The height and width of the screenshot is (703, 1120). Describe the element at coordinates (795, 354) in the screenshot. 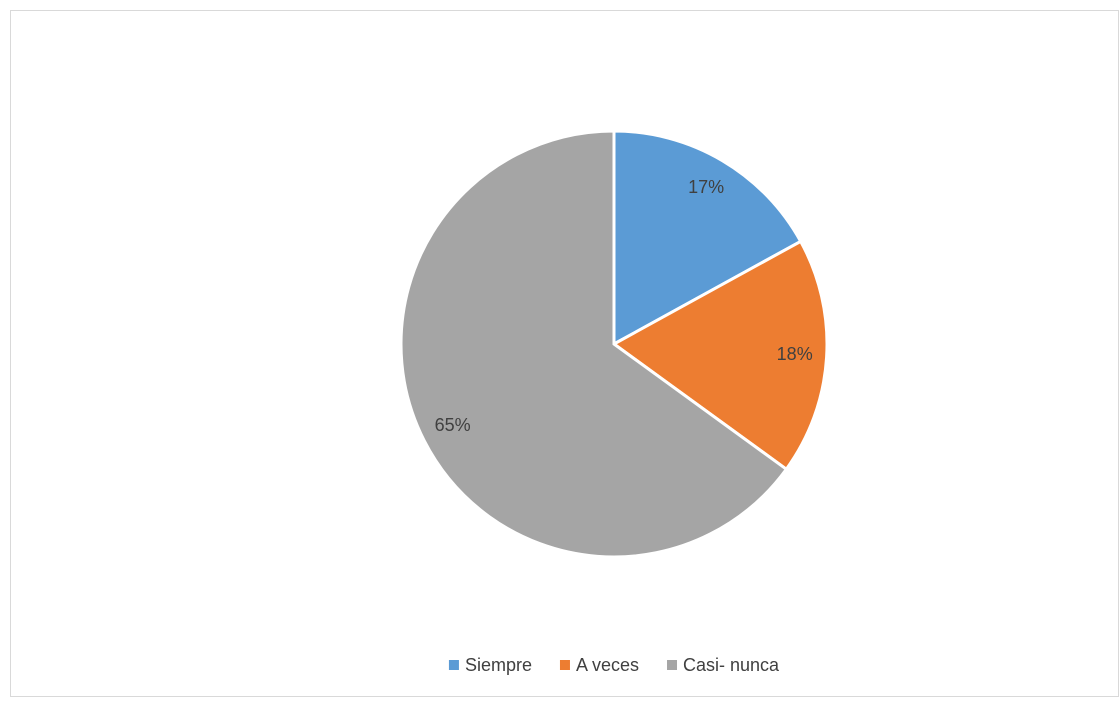

I see `data-label: 18%` at that location.